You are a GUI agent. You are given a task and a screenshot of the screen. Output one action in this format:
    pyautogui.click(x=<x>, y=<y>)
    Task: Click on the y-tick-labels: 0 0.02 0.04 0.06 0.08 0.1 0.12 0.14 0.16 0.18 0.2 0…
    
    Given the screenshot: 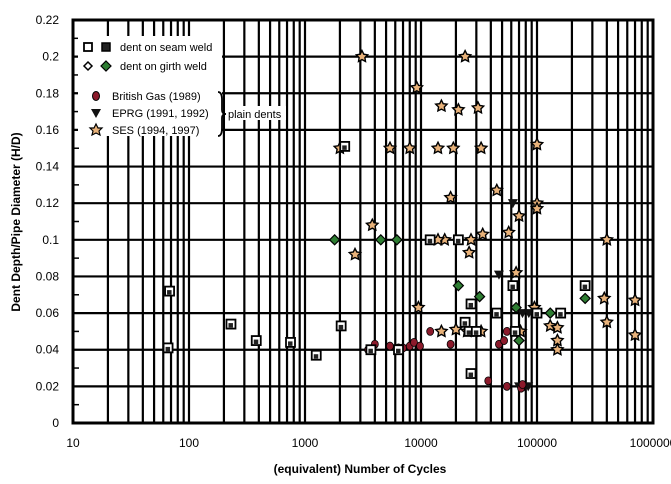 What is the action you would take?
    pyautogui.click(x=48, y=221)
    